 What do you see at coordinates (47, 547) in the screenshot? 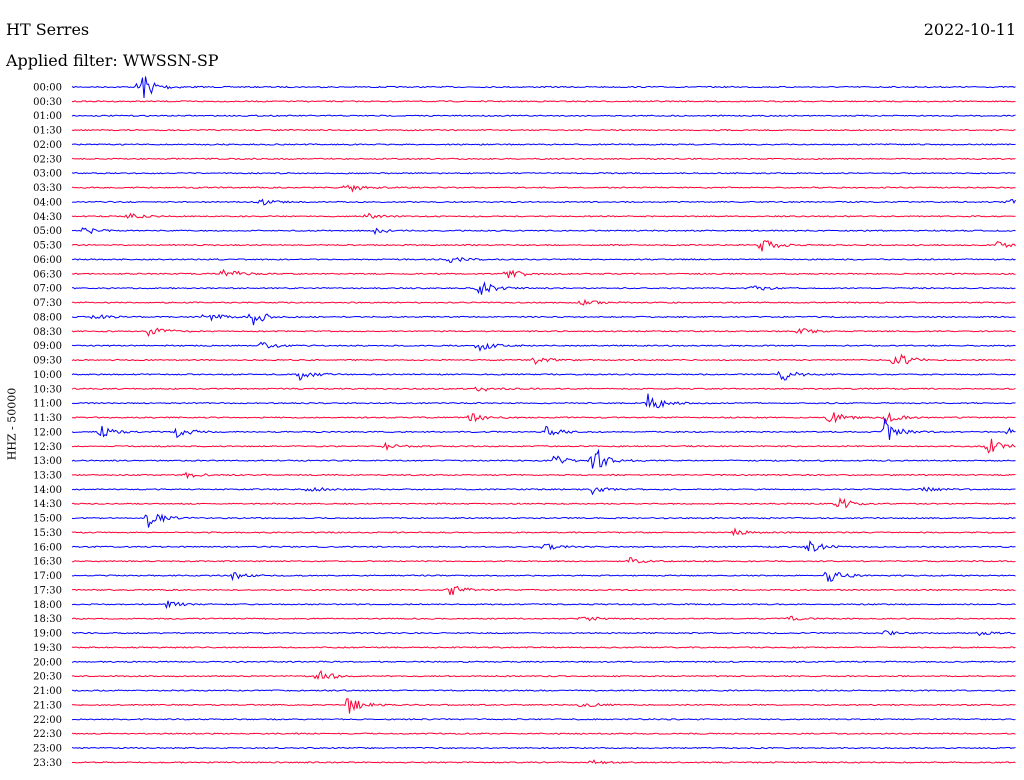
I see `time-tick-label: 16:00` at bounding box center [47, 547].